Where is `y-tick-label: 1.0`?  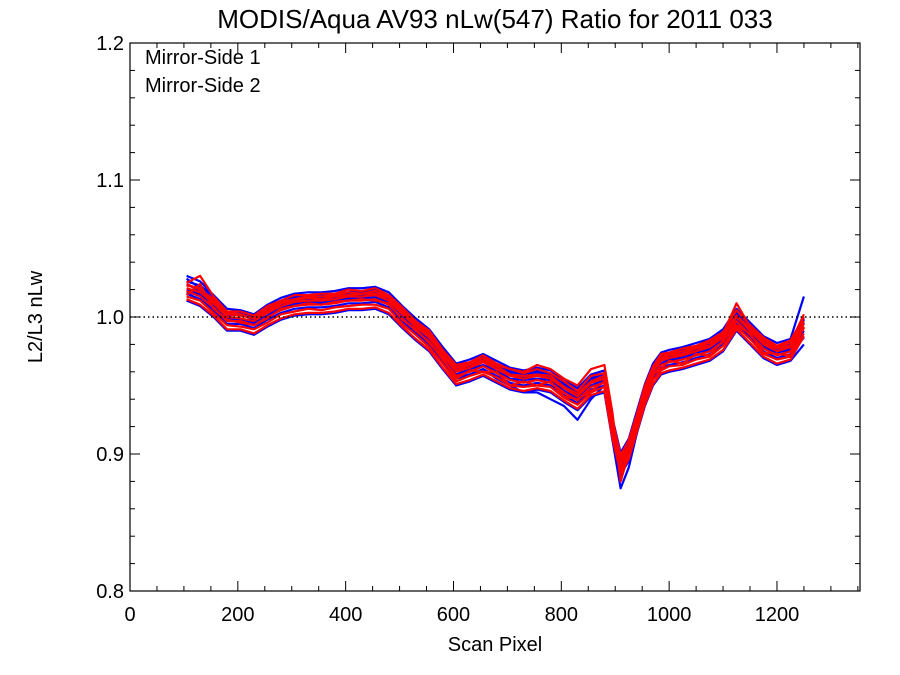
y-tick-label: 1.0 is located at coordinates (110, 318).